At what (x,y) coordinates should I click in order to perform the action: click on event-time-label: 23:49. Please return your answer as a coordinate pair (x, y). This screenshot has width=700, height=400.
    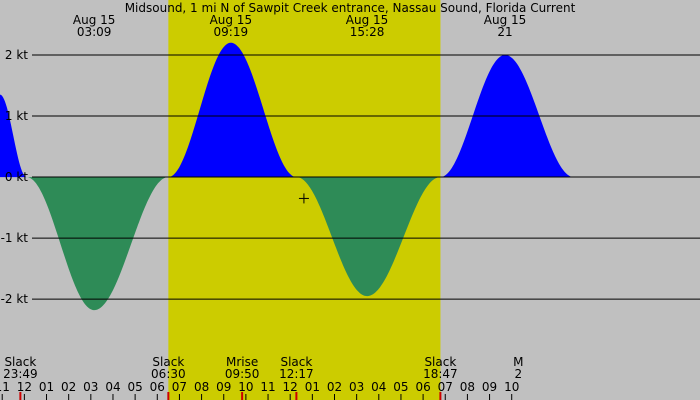
    Looking at the image, I should click on (20, 374).